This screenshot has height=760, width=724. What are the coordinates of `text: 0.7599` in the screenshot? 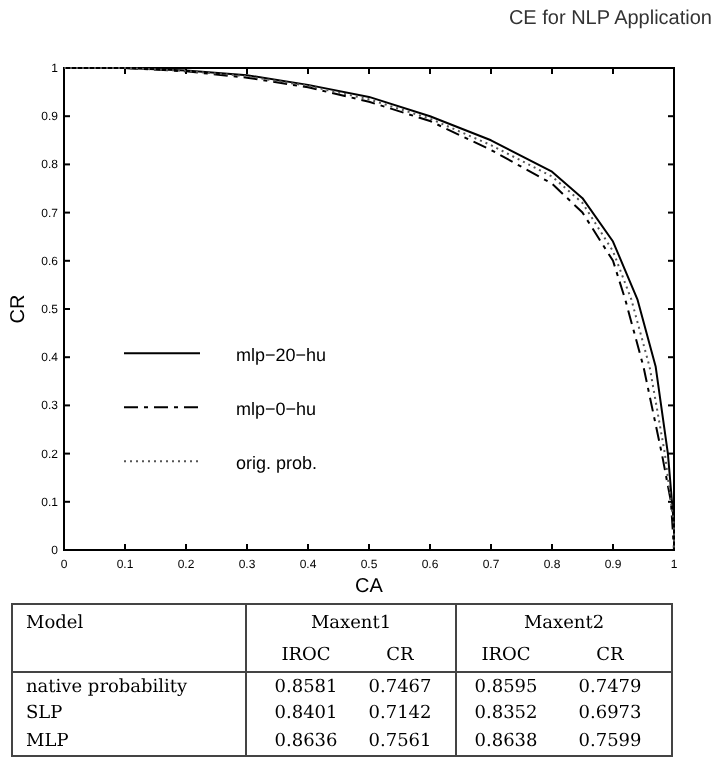 It's located at (610, 742).